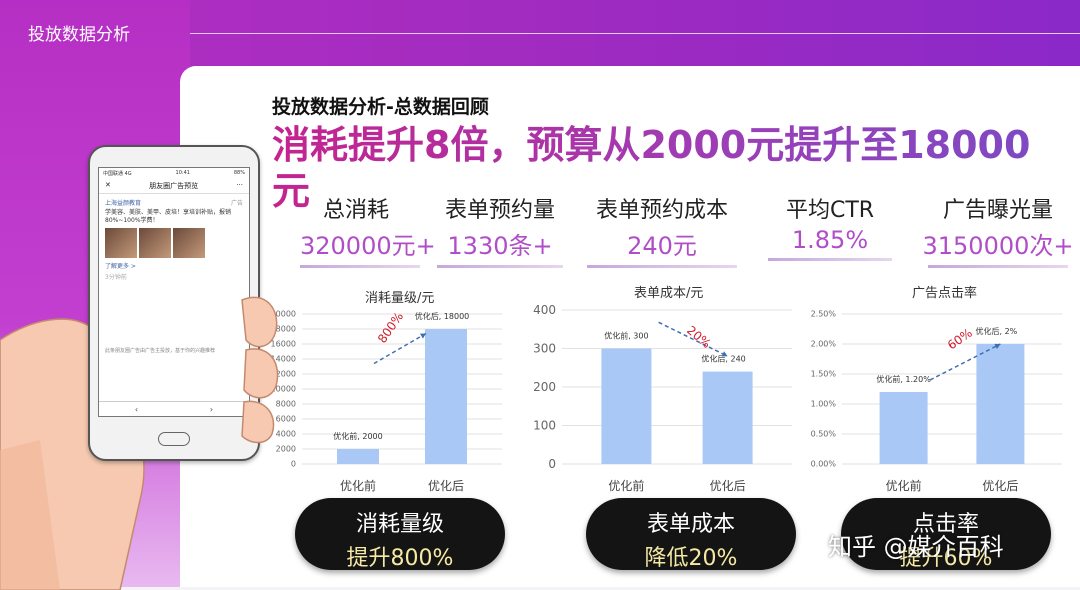 Image resolution: width=1080 pixels, height=590 pixels. I want to click on pill-line2: 降低20%, so click(691, 558).